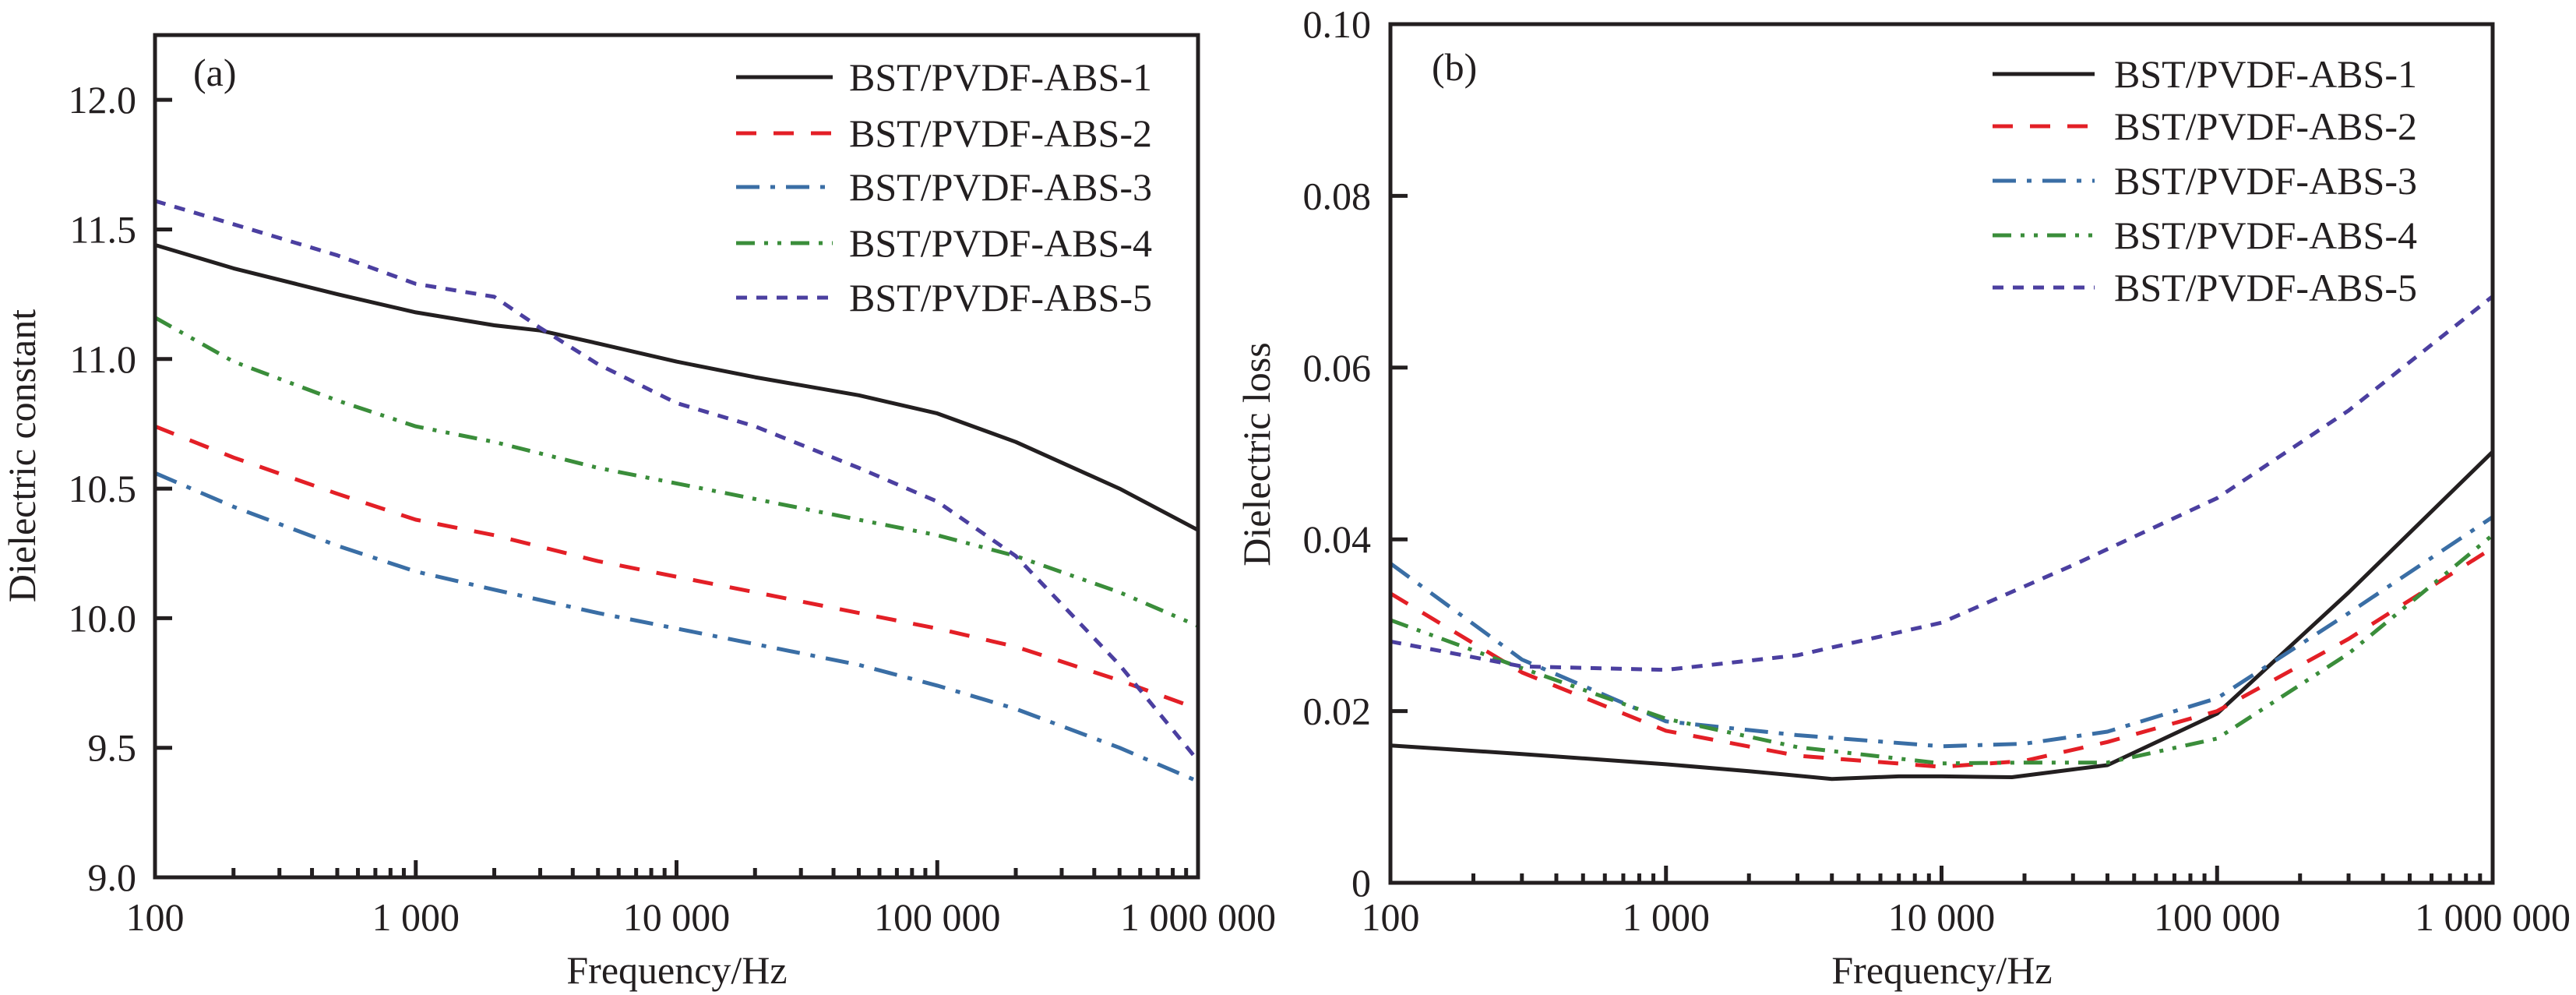  I want to click on y-tick-label: 10.0, so click(103, 618).